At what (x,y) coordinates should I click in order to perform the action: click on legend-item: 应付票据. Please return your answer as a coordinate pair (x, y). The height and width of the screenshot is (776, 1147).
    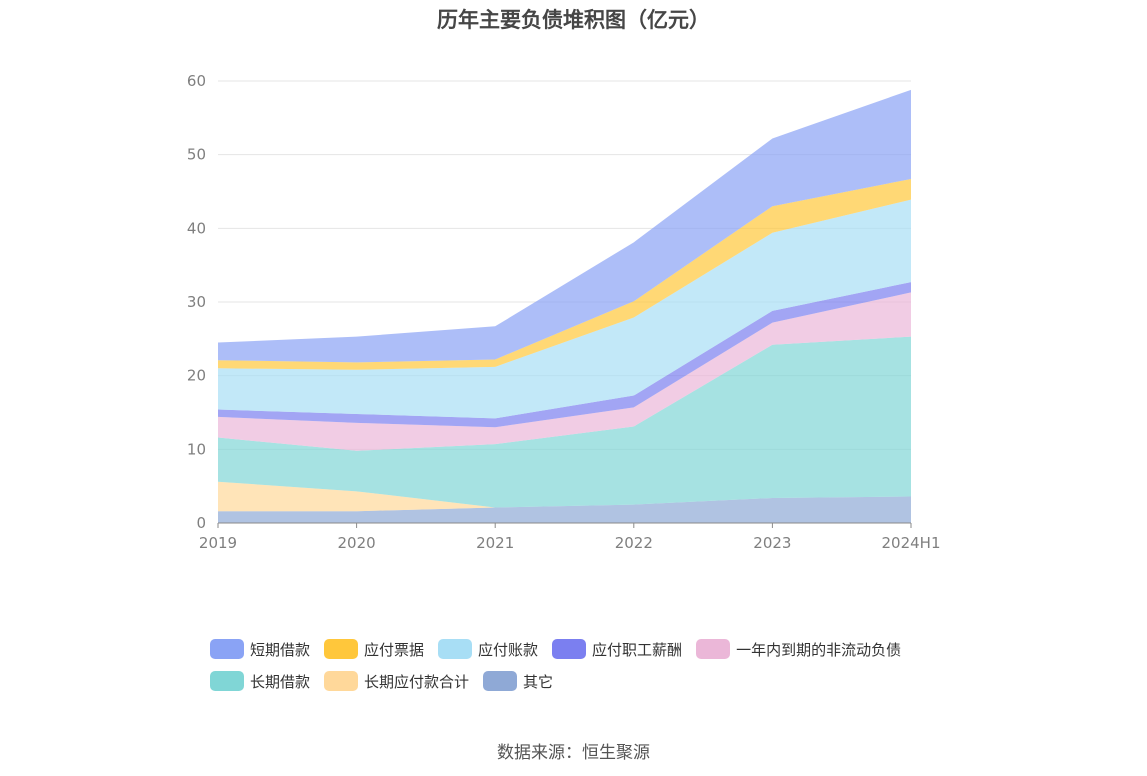
    Looking at the image, I should click on (374, 649).